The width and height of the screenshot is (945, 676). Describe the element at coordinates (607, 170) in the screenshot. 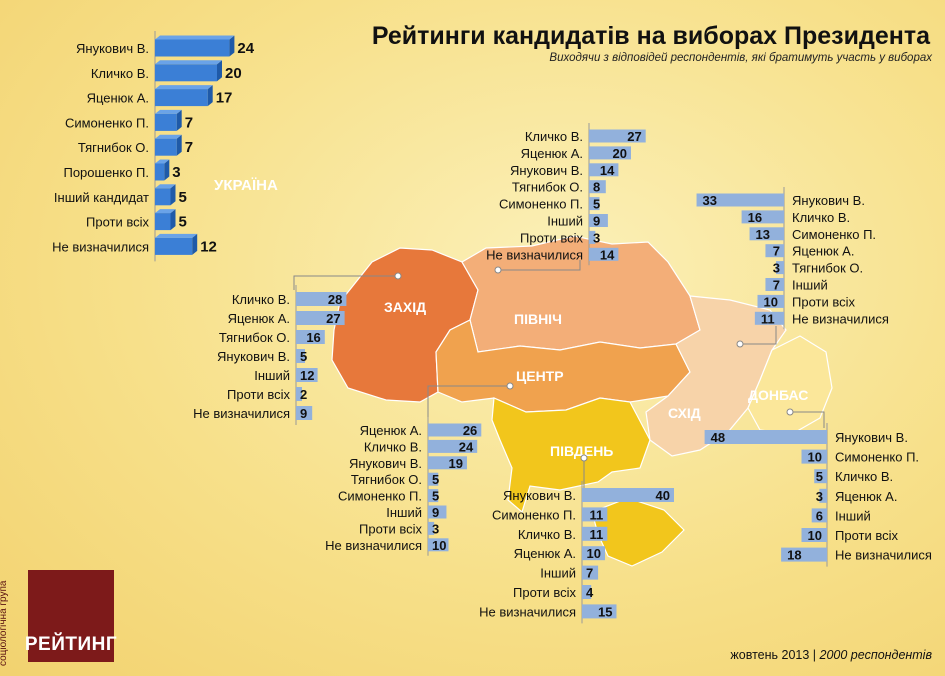

I see `value-label: 14` at that location.